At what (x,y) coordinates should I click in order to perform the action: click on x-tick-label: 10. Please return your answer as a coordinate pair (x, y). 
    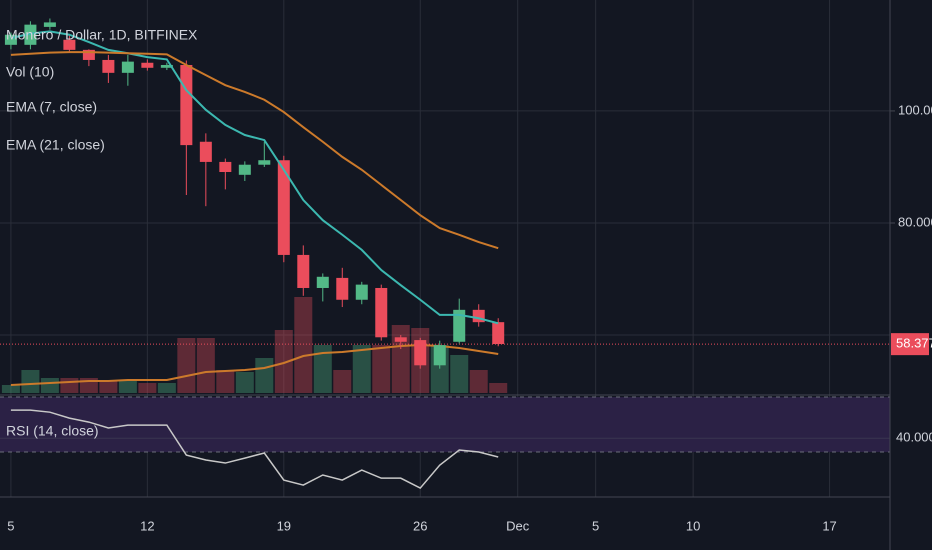
    Looking at the image, I should click on (693, 525).